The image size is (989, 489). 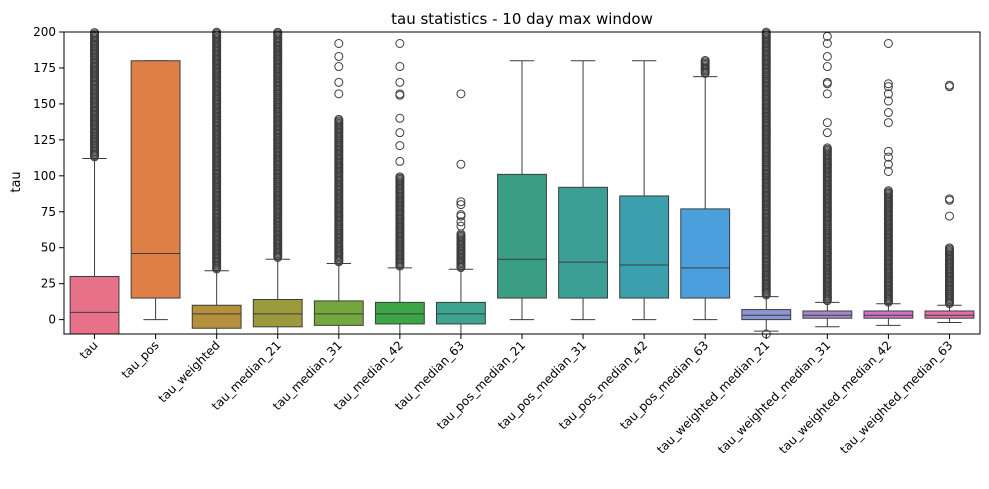 I want to click on y-tick-label: 200, so click(x=44, y=32).